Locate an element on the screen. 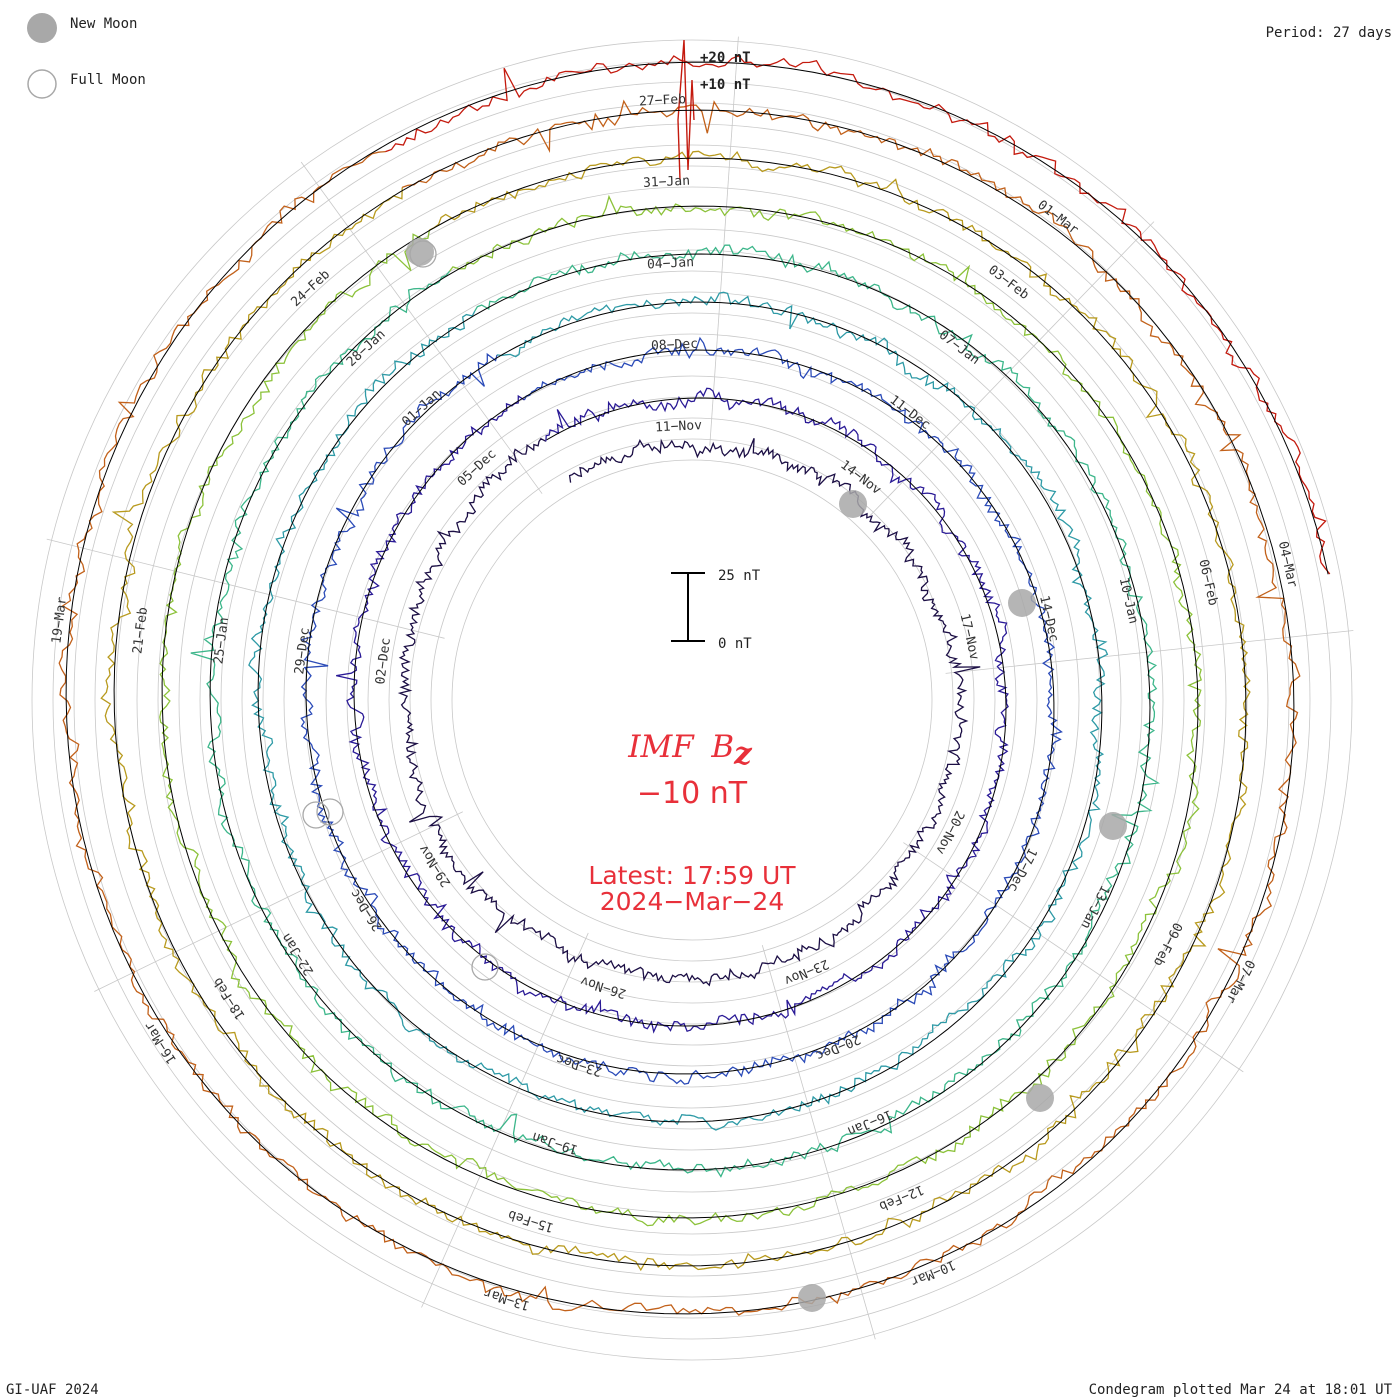 Image resolution: width=1400 pixels, height=1400 pixels. date-label: 02−Dec is located at coordinates (383, 661).